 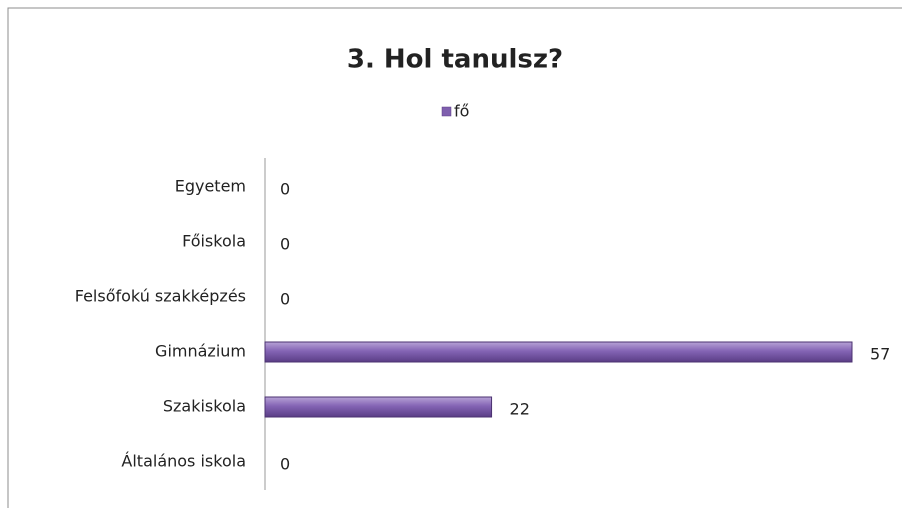 I want to click on y-tick-label: Általános iskola, so click(x=183, y=461).